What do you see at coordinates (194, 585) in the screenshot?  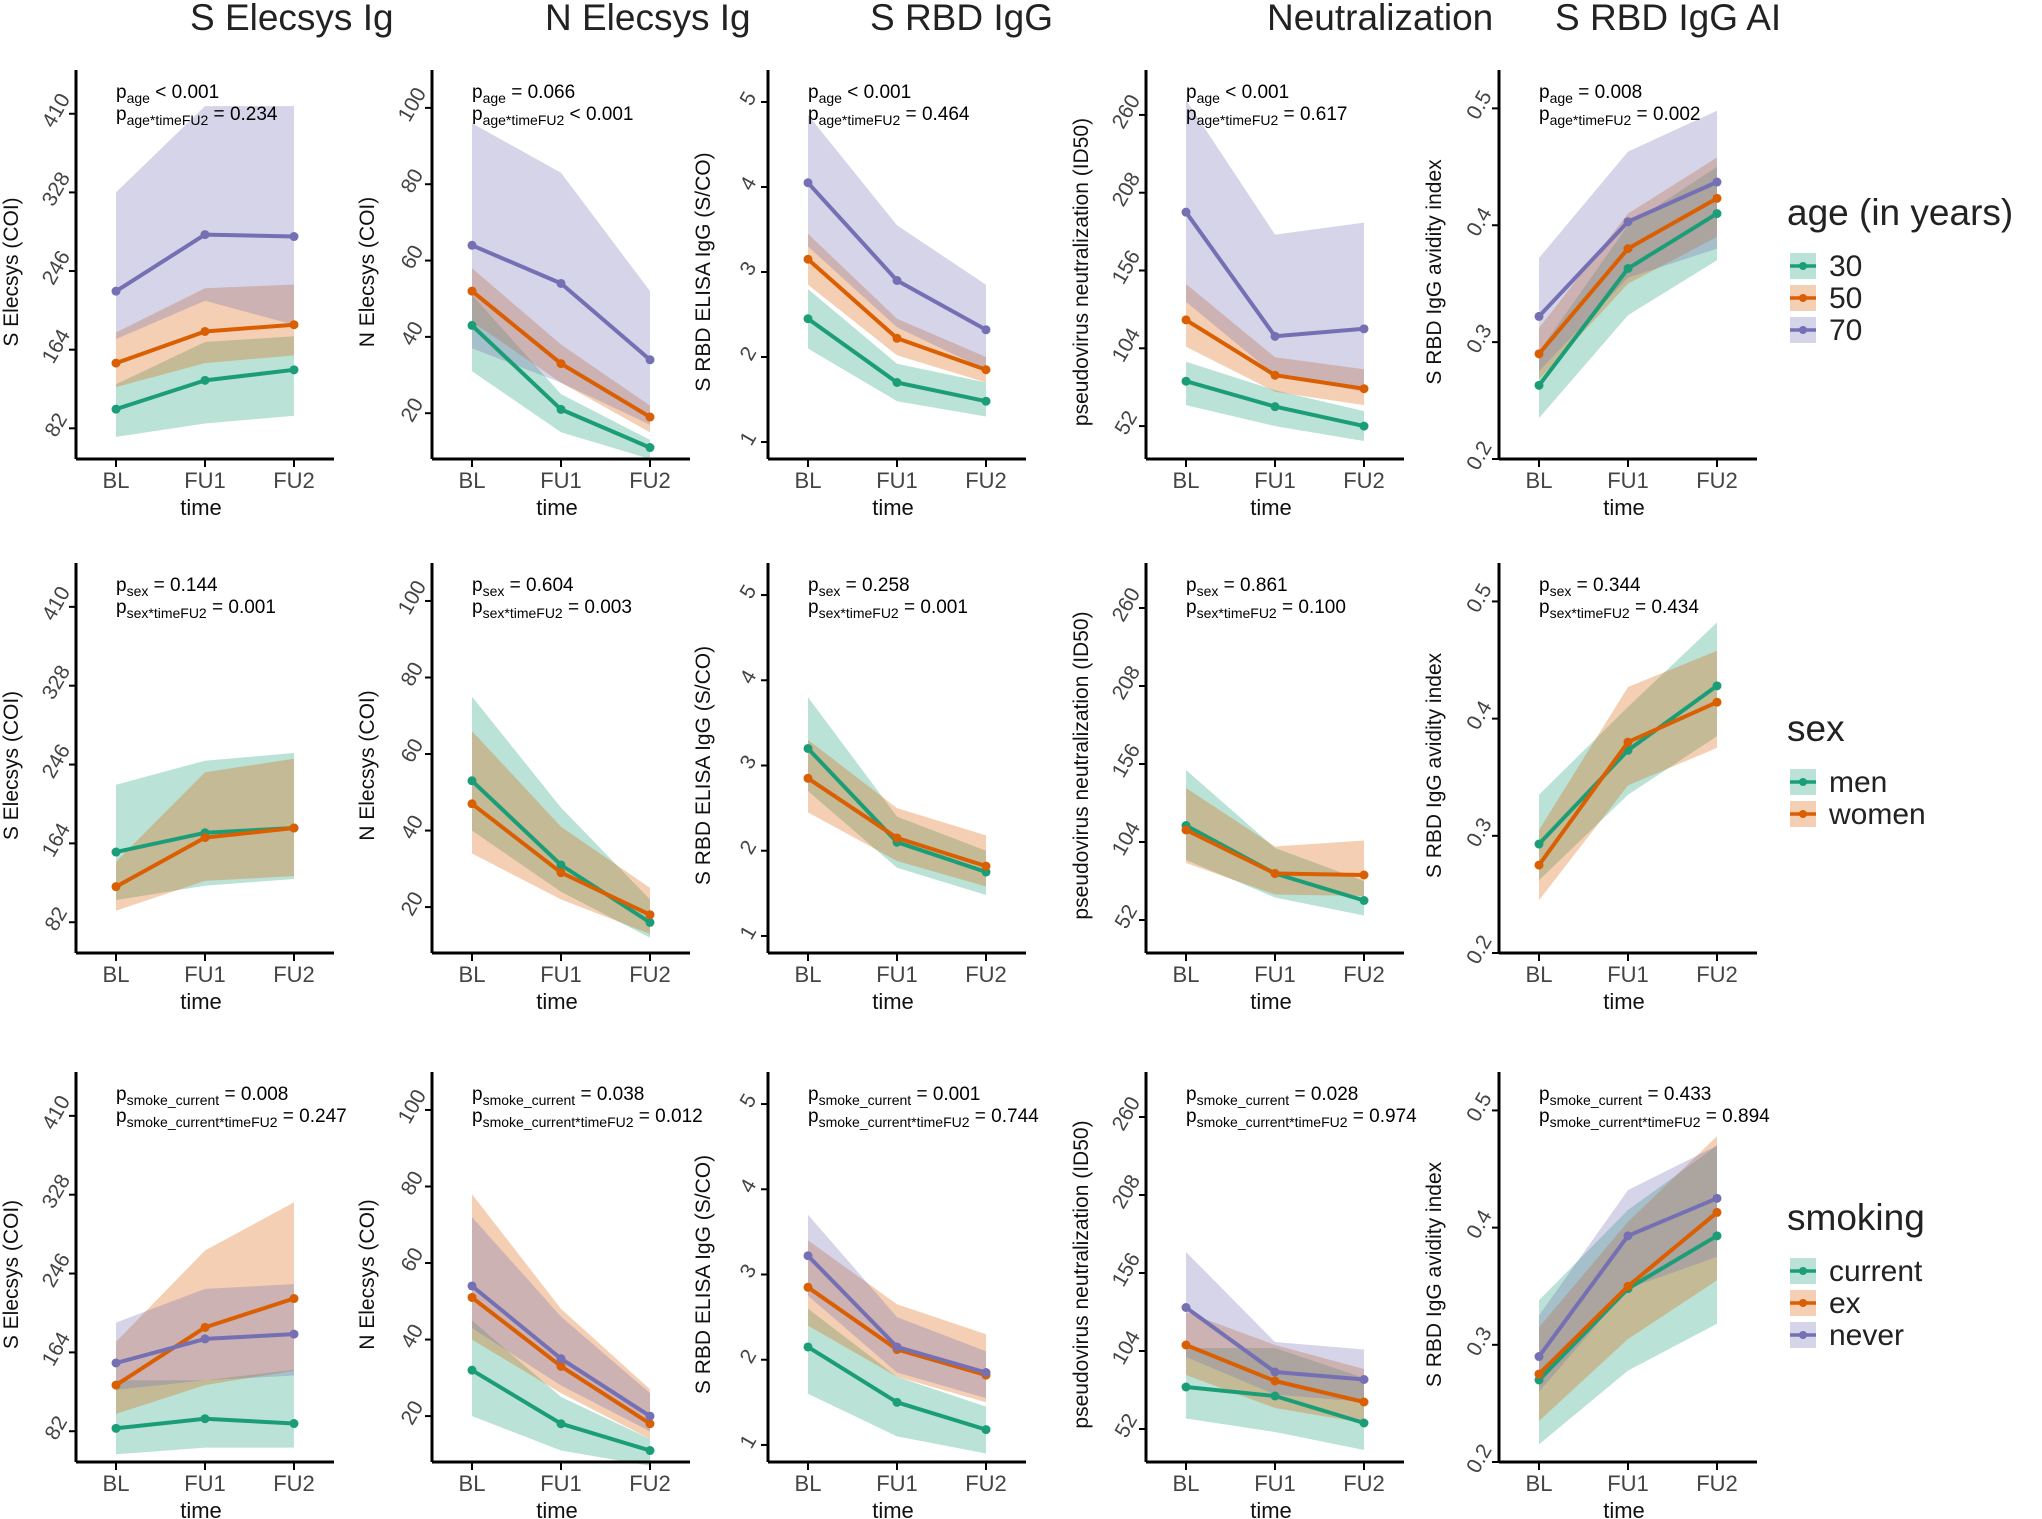 I see `p-value: 0.144` at bounding box center [194, 585].